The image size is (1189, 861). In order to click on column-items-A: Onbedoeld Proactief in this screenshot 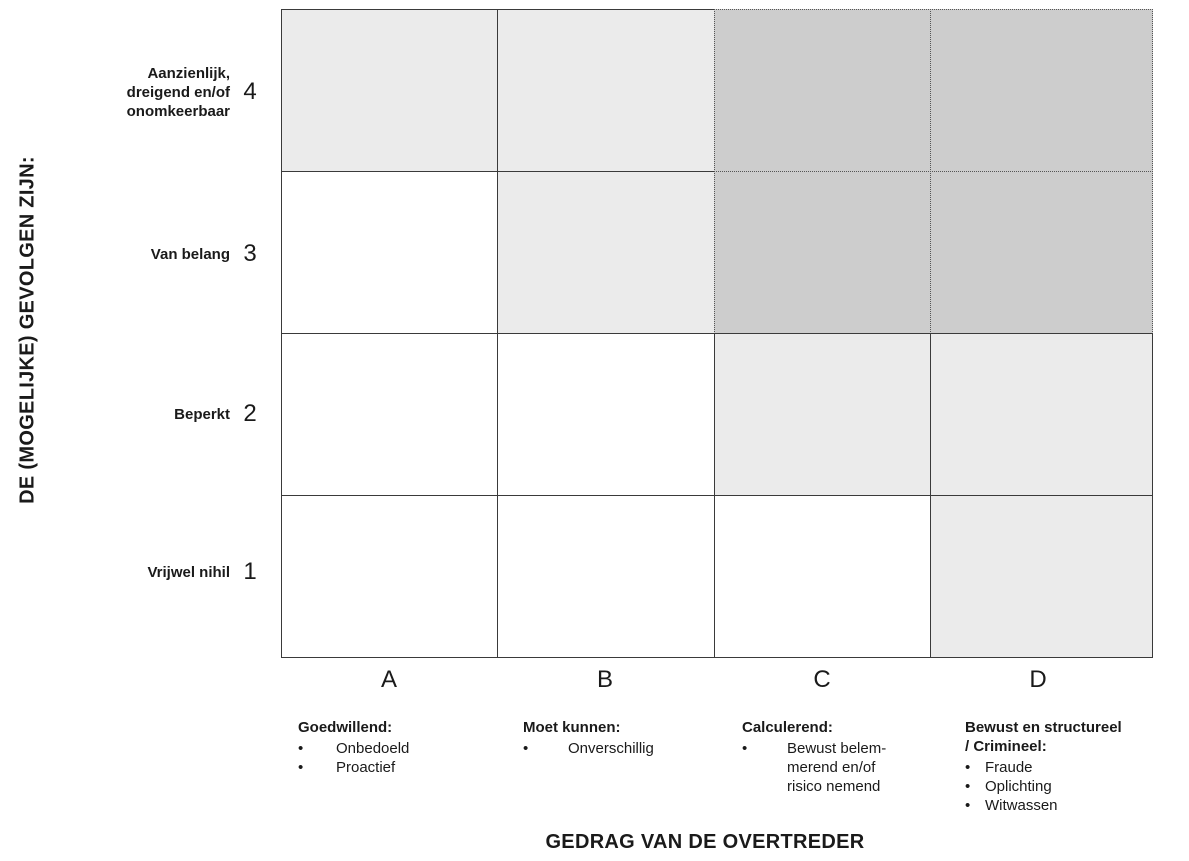, I will do `click(393, 758)`.